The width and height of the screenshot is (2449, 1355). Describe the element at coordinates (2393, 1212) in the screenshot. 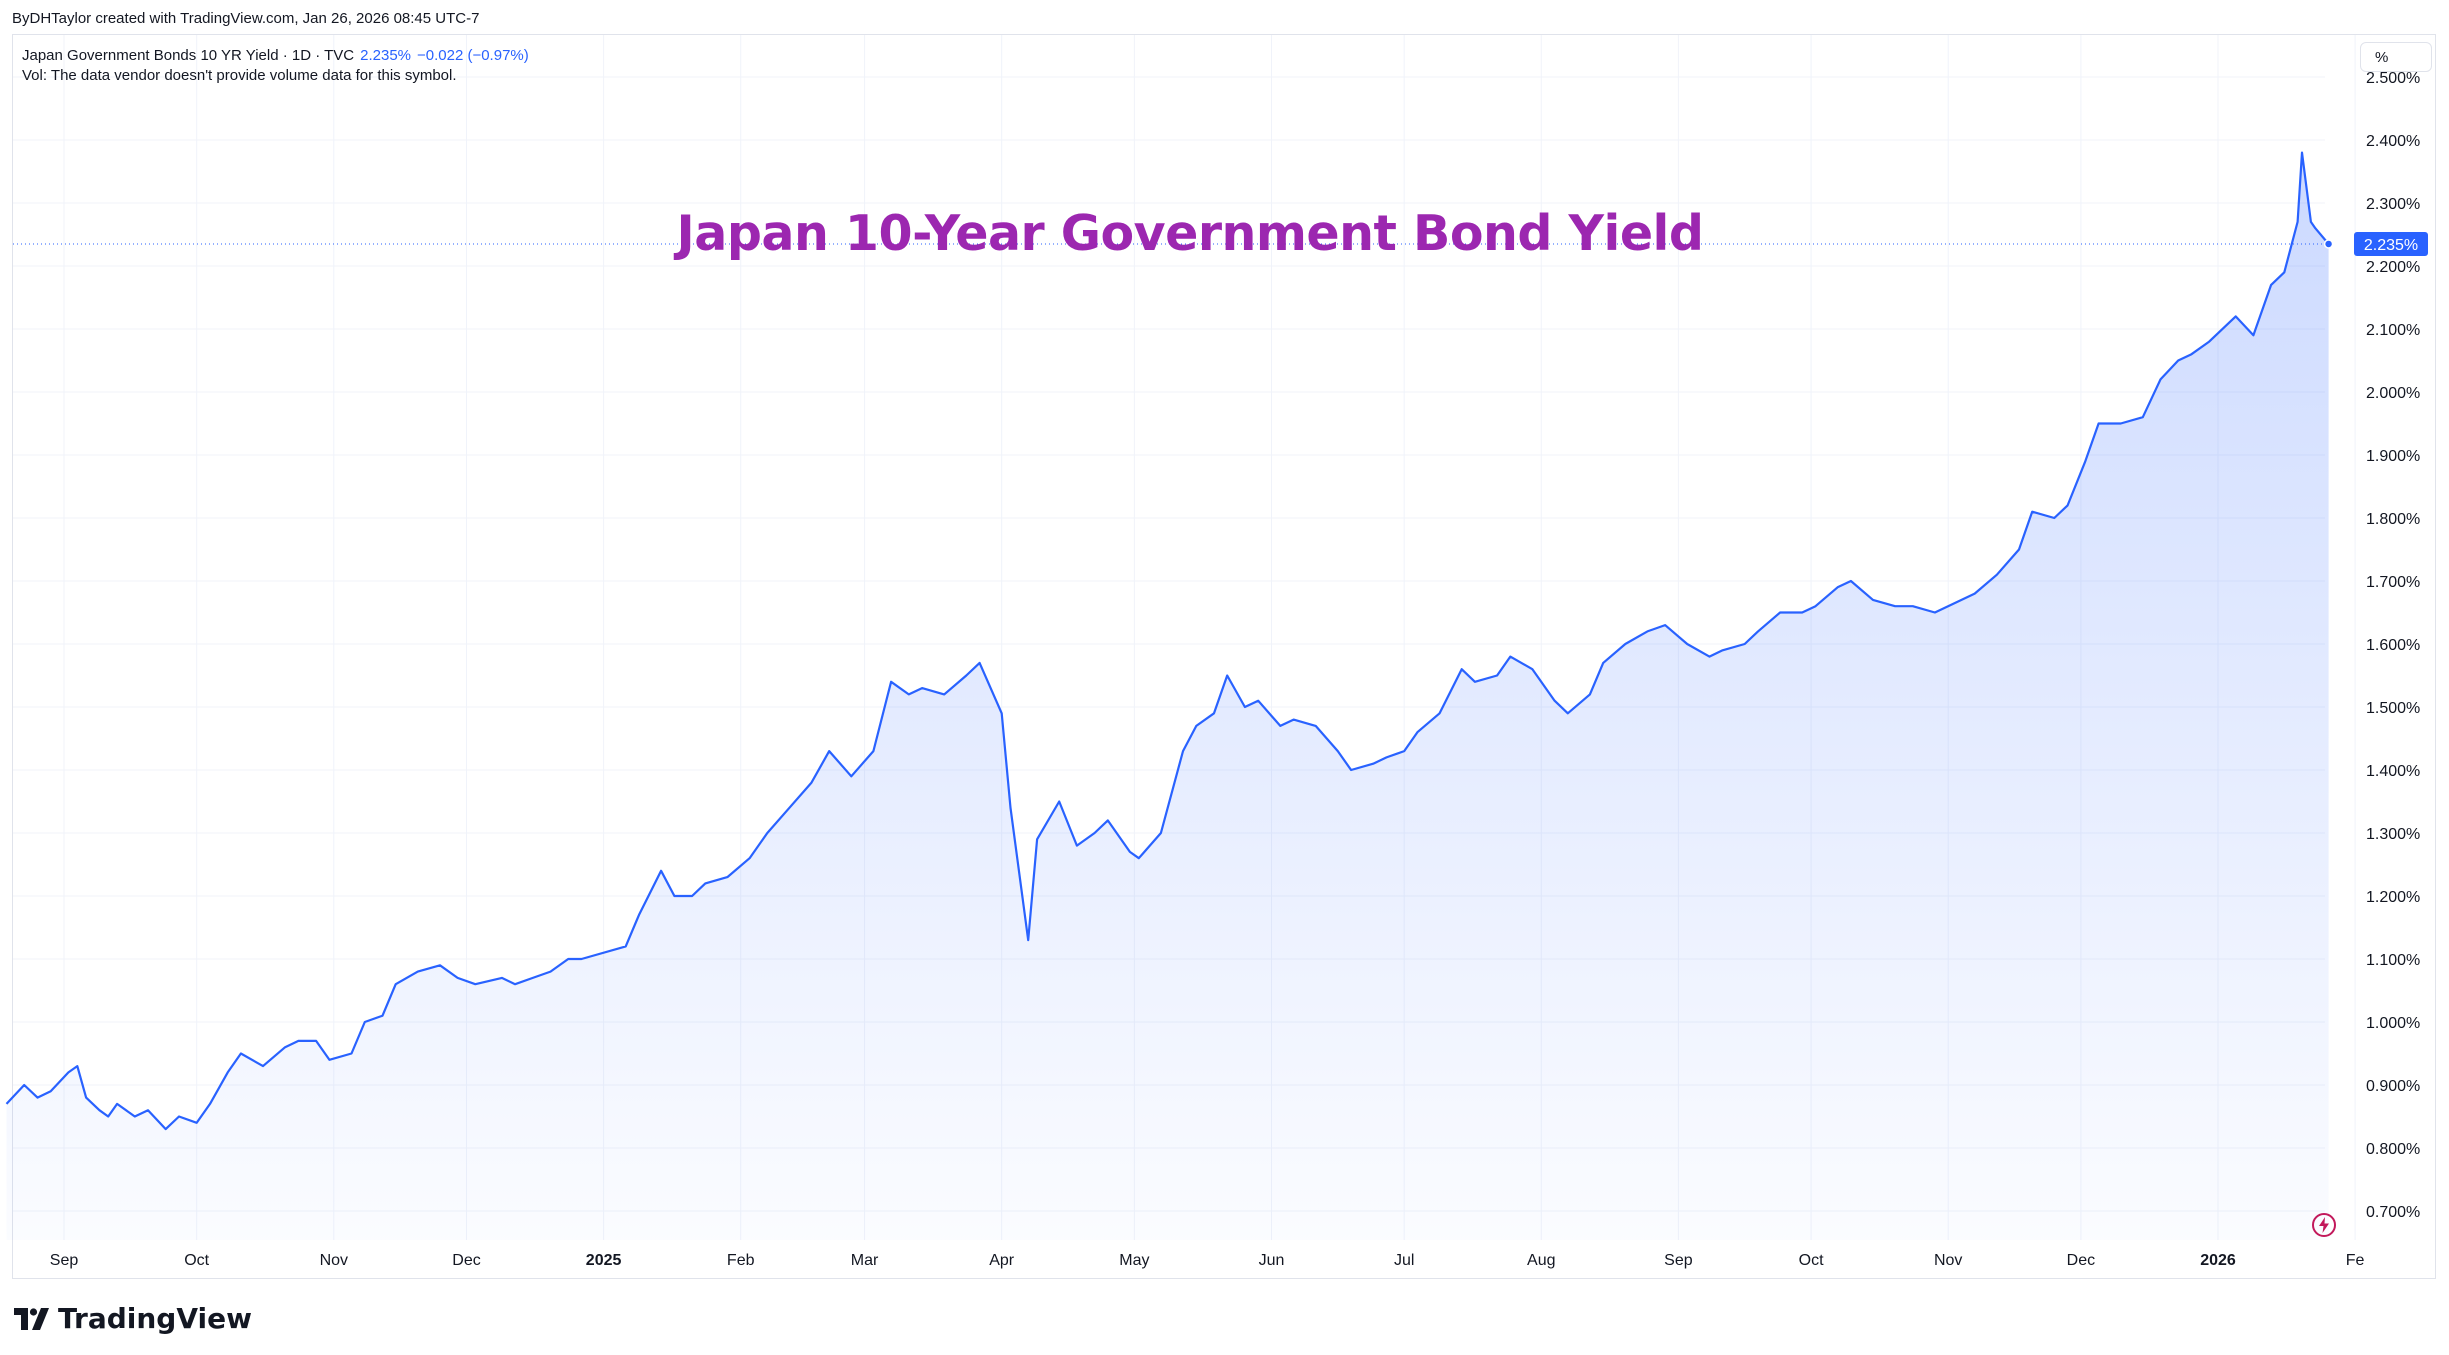

I see `y-tick-label: 0.700%` at that location.